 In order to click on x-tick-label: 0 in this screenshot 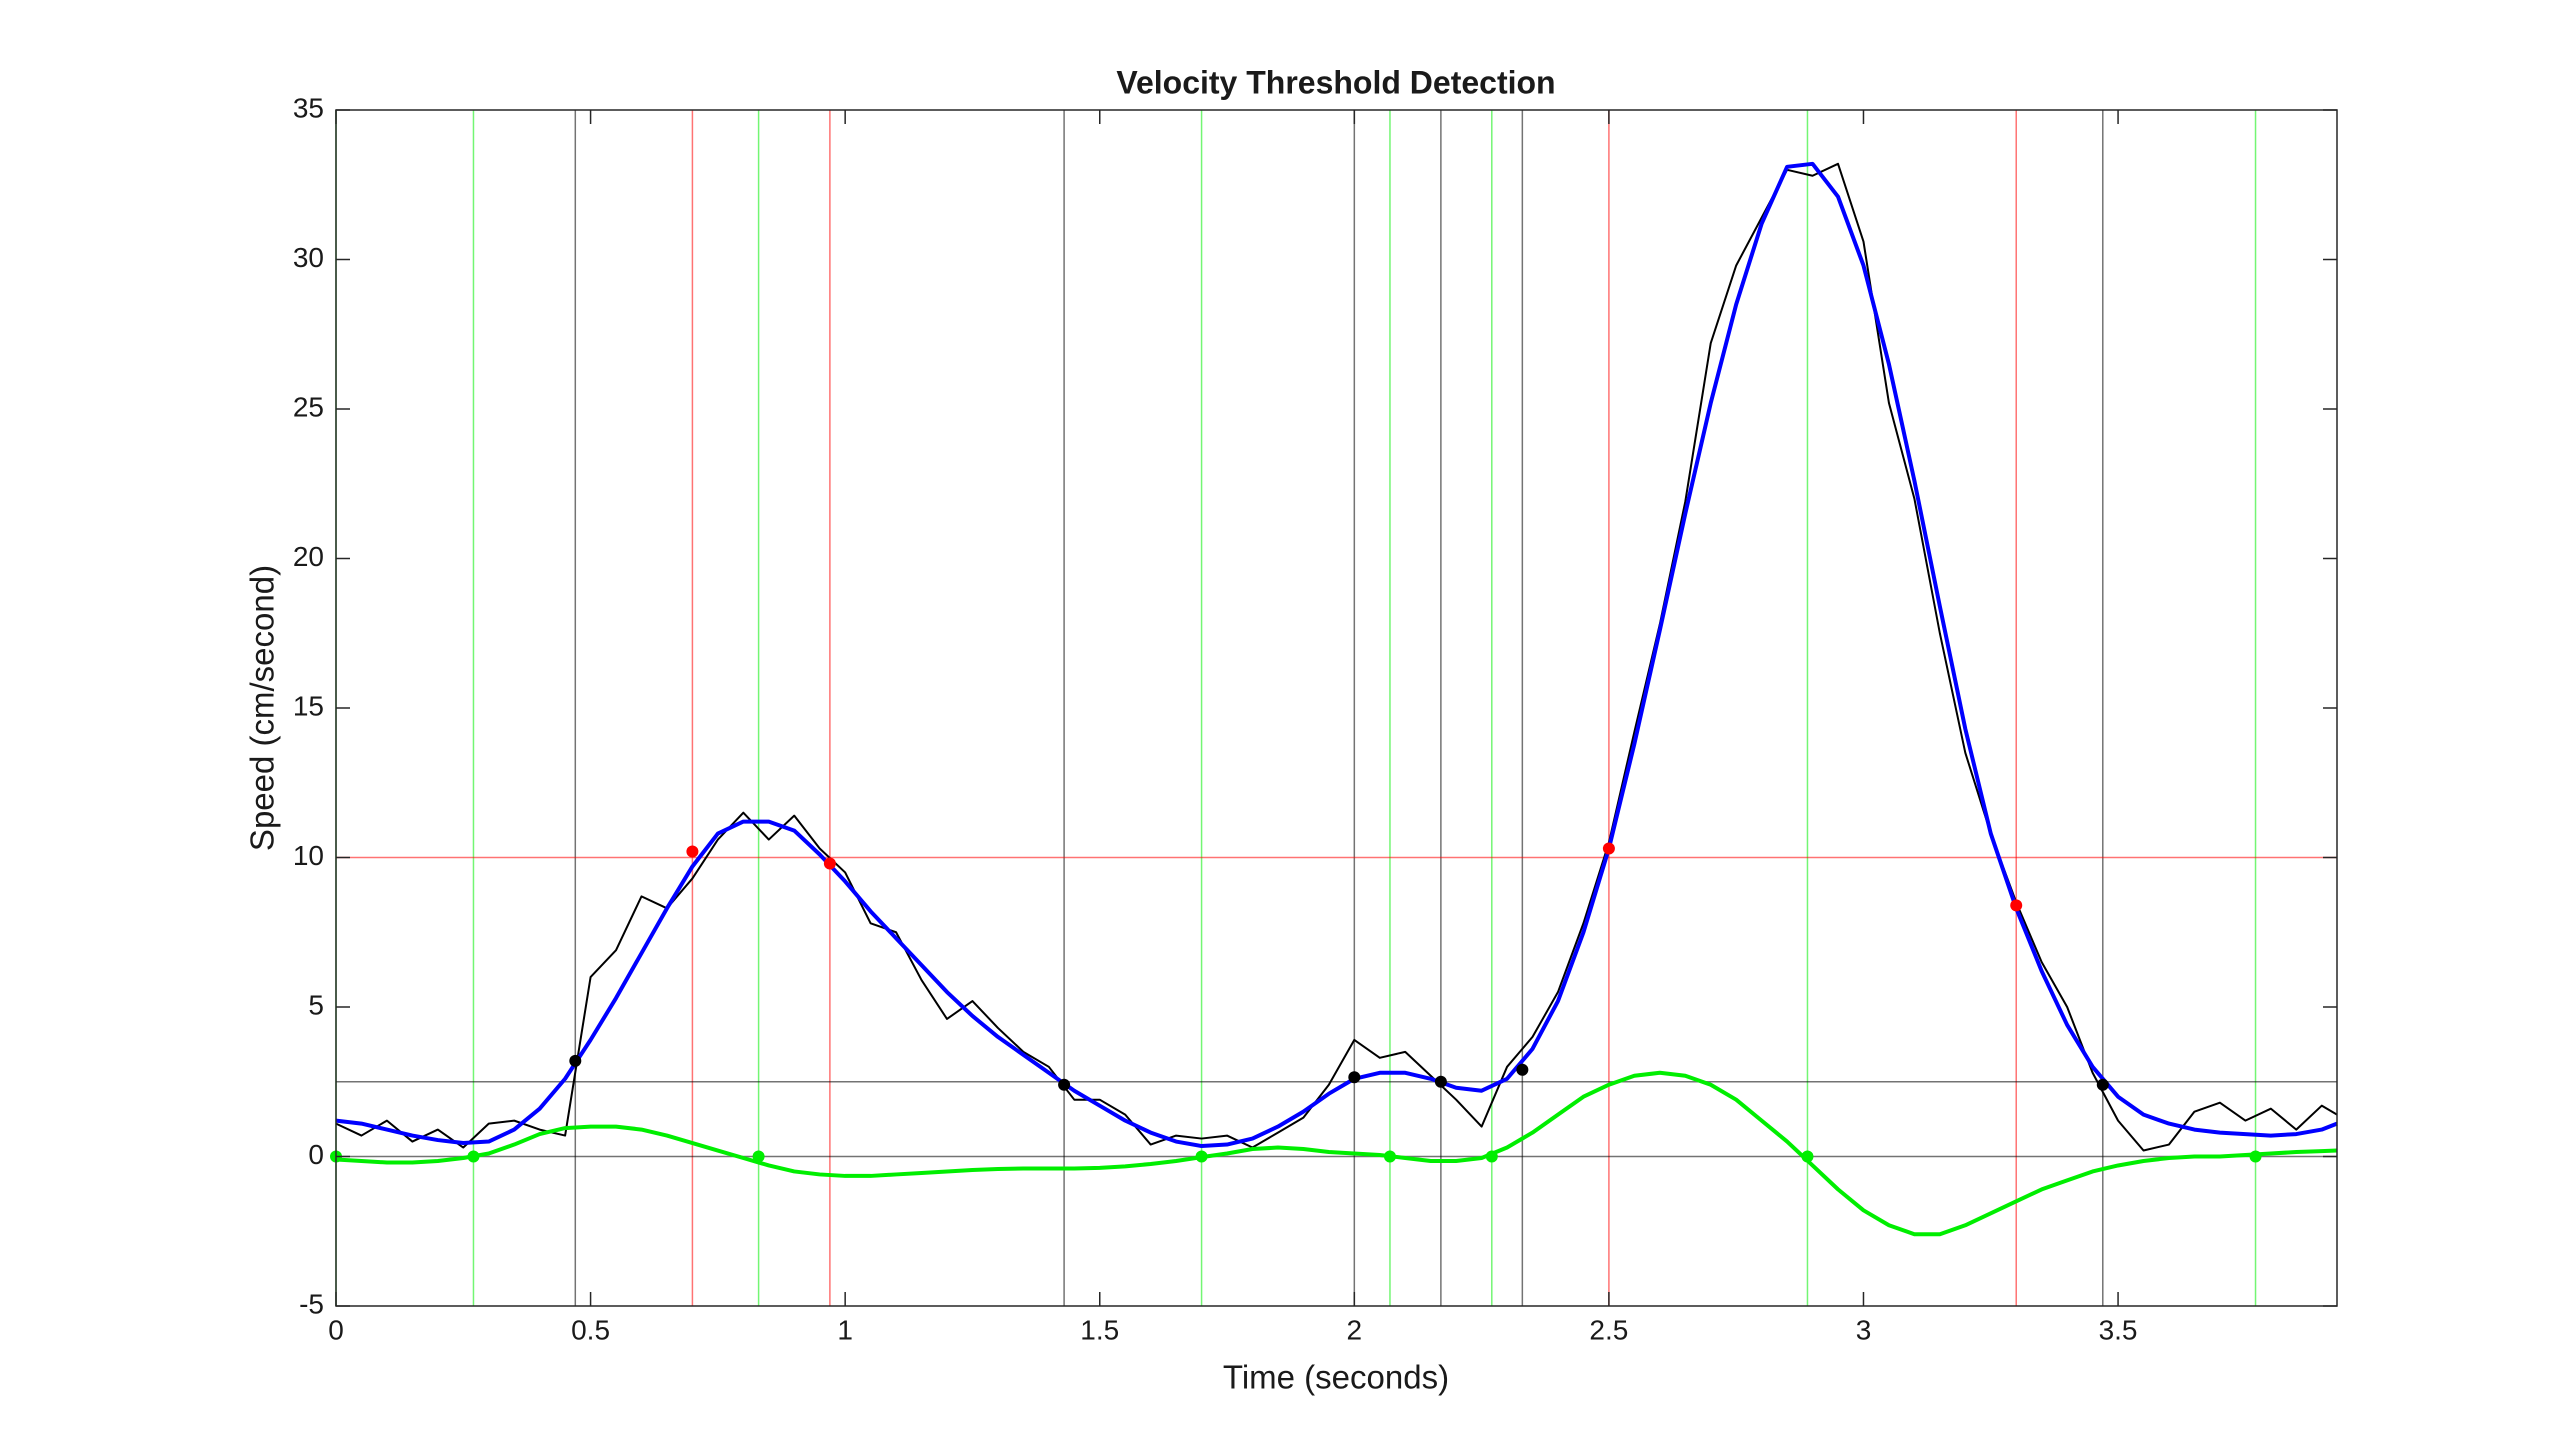, I will do `click(336, 1329)`.